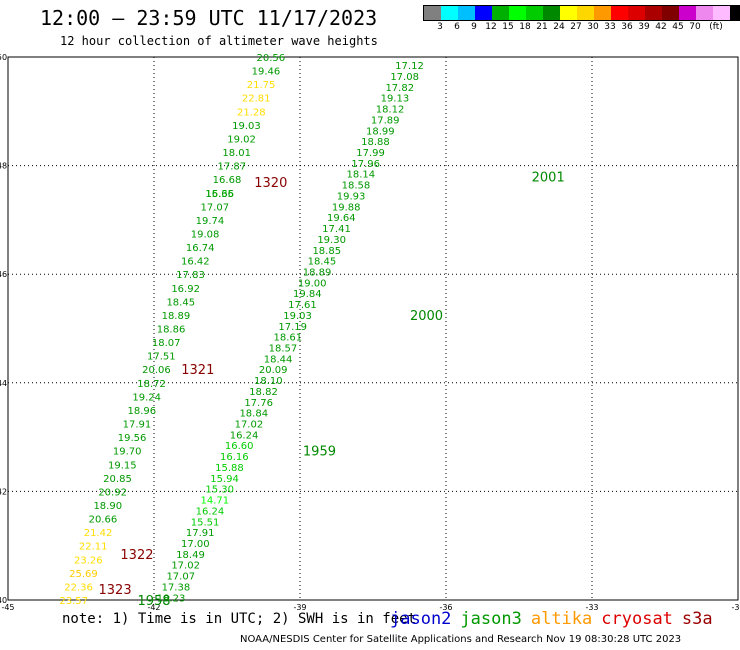 The width and height of the screenshot is (740, 650). What do you see at coordinates (205, 234) in the screenshot?
I see `wave-height-value: 19.08` at bounding box center [205, 234].